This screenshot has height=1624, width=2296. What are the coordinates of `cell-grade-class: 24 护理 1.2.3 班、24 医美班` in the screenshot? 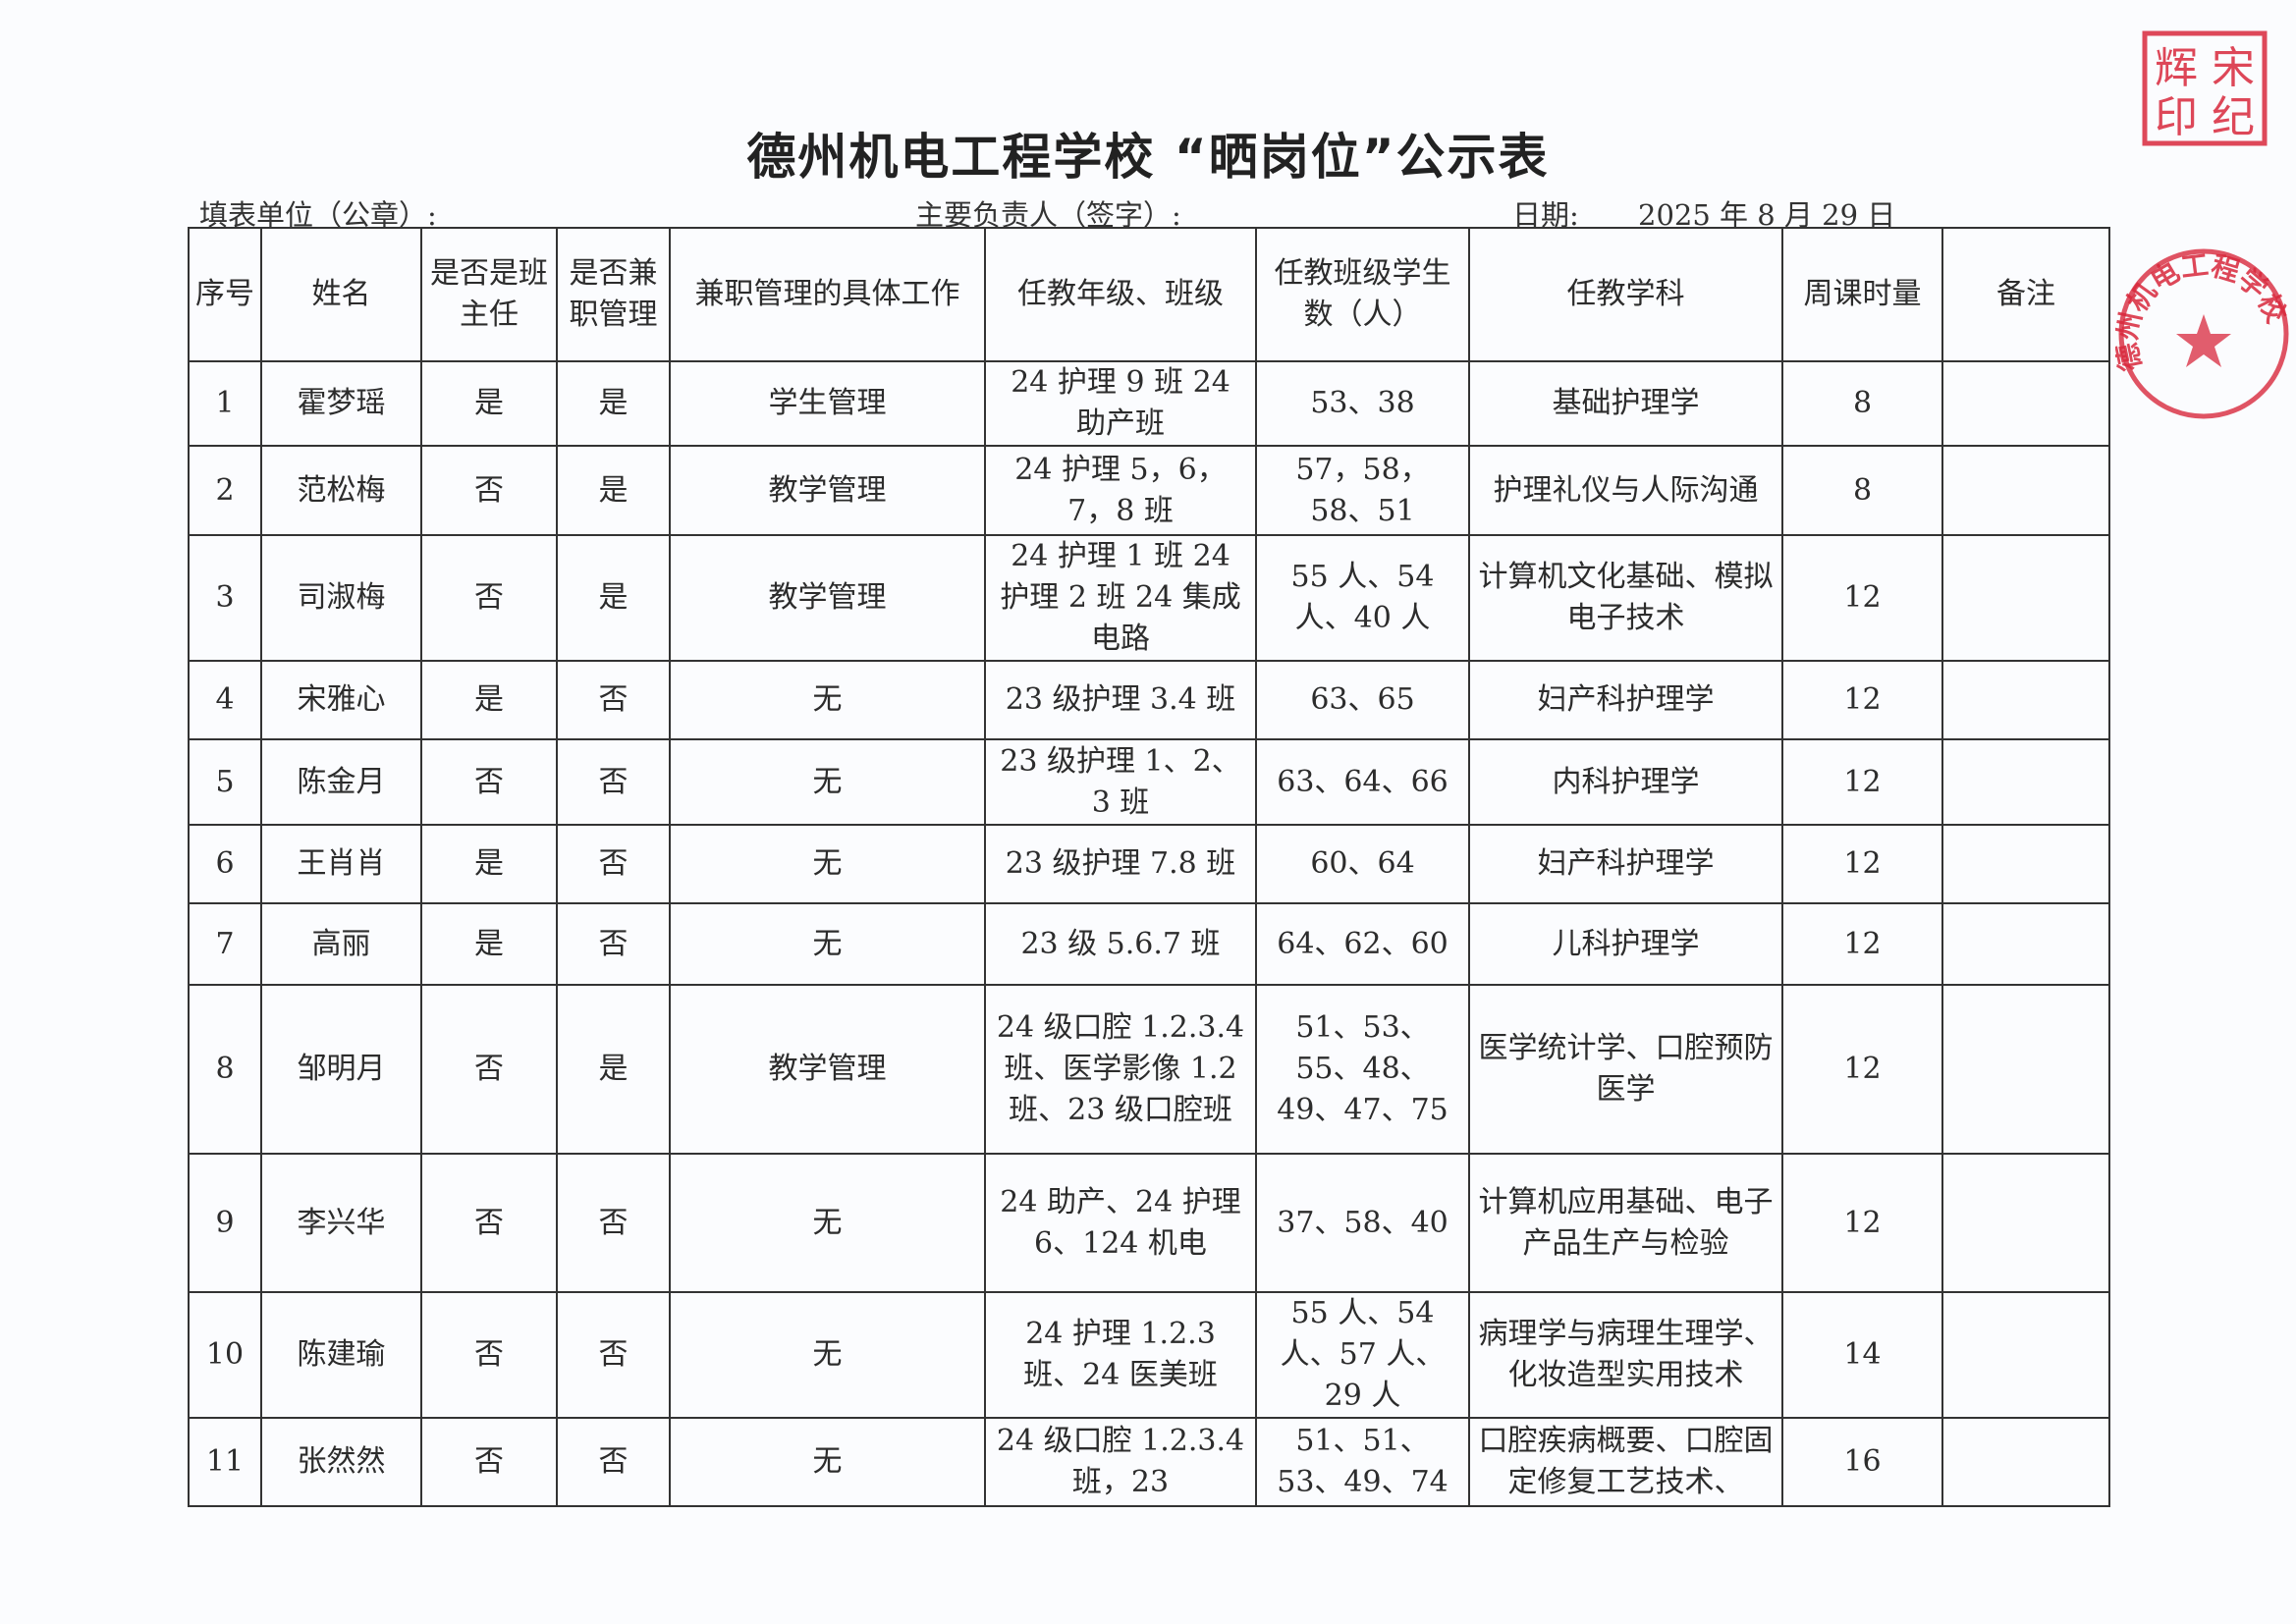 It's located at (1120, 1355).